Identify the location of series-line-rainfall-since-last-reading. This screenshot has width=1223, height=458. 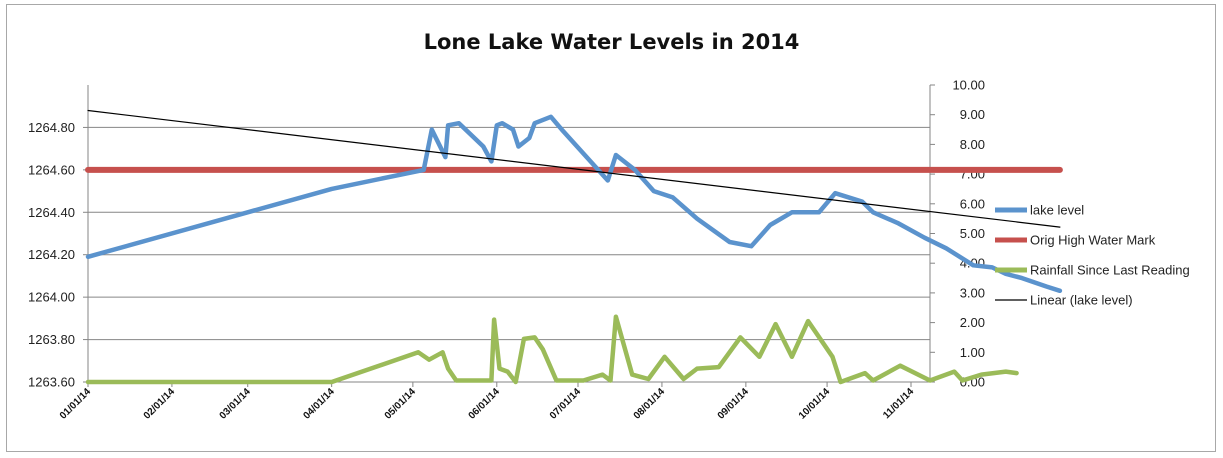
(552, 349).